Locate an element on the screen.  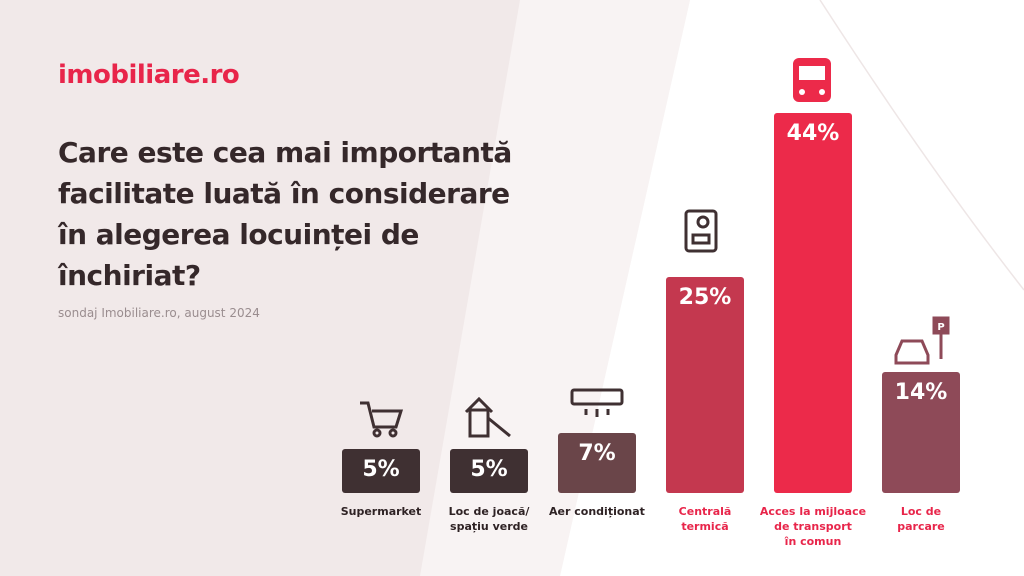
x-tick-label: Supermarket is located at coordinates (381, 511).